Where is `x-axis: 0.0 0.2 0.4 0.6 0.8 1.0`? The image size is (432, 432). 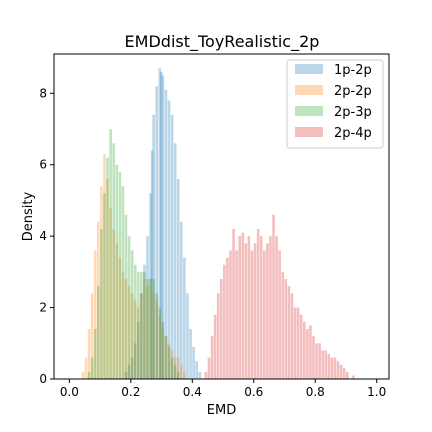 x-axis: 0.0 0.2 0.4 0.6 0.8 1.0 is located at coordinates (223, 389).